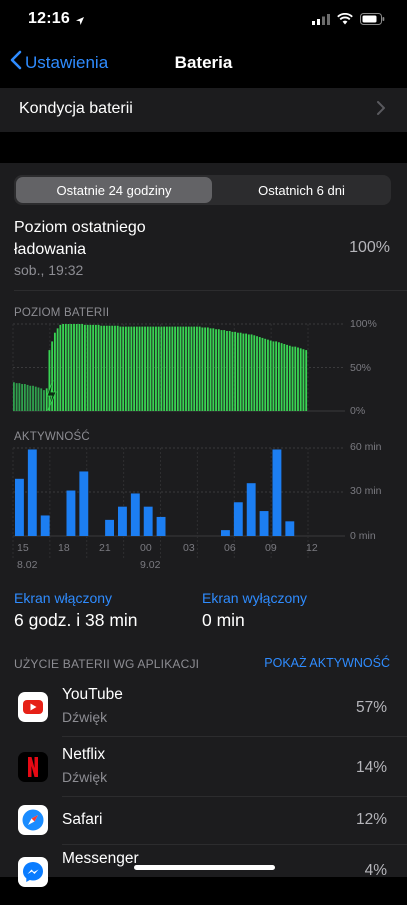  Describe the element at coordinates (80, 227) in the screenshot. I see `last-charge-label-line1: Poziom ostatniego` at that location.